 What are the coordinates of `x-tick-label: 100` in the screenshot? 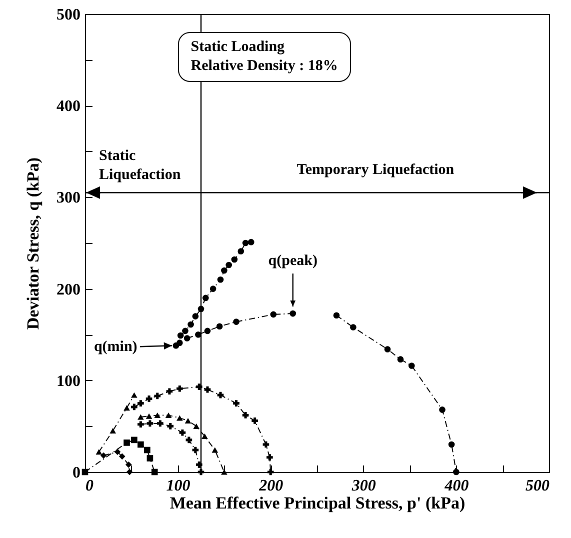 It's located at (178, 486).